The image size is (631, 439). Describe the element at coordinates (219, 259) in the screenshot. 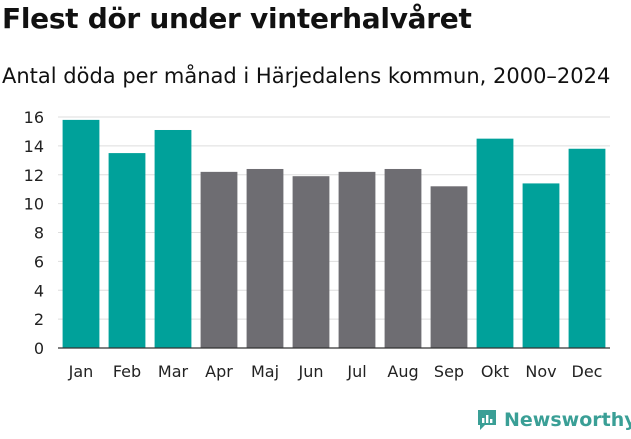

I see `bar-apr` at that location.